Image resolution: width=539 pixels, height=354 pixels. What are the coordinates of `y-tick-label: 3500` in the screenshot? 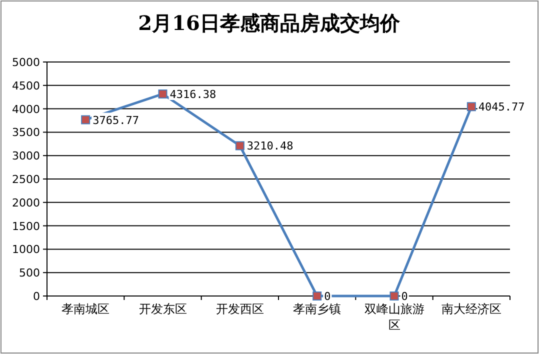 It's located at (26, 133).